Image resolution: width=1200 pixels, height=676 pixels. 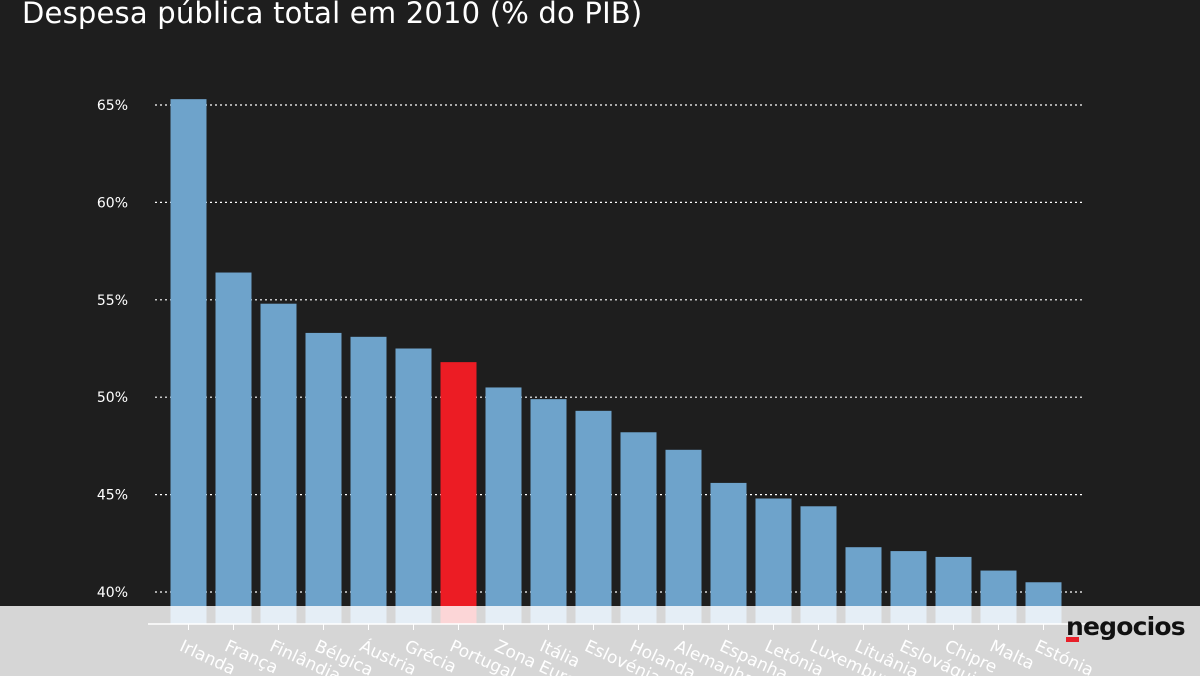 I want to click on y-tick-label: 65%, so click(x=112, y=106).